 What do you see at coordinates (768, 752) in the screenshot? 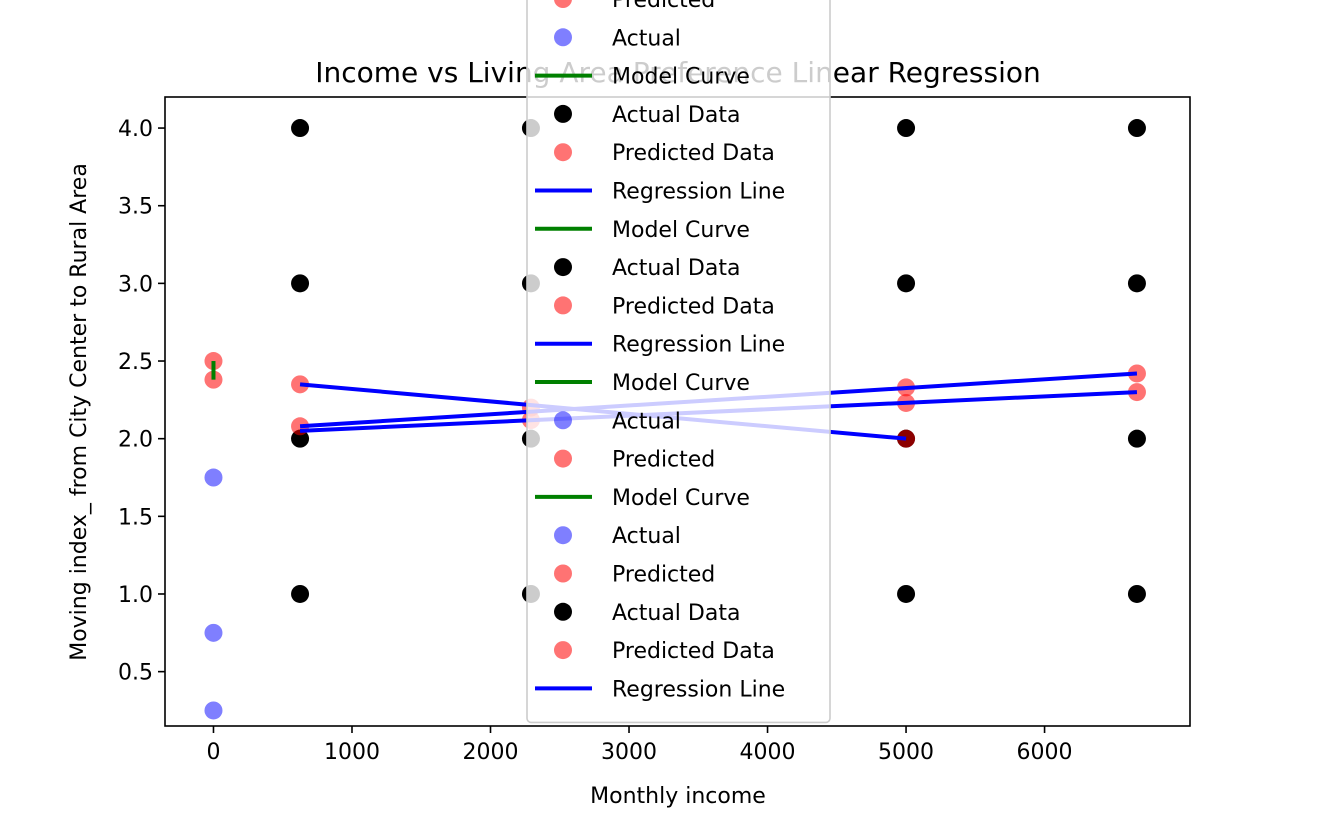
I see `x-tick-label: 4000` at bounding box center [768, 752].